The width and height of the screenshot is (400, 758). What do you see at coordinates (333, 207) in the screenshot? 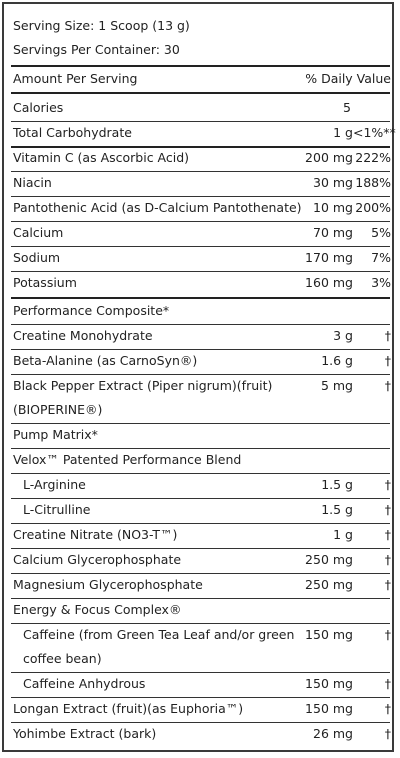
I see `nutrient-amount: 10 mg` at bounding box center [333, 207].